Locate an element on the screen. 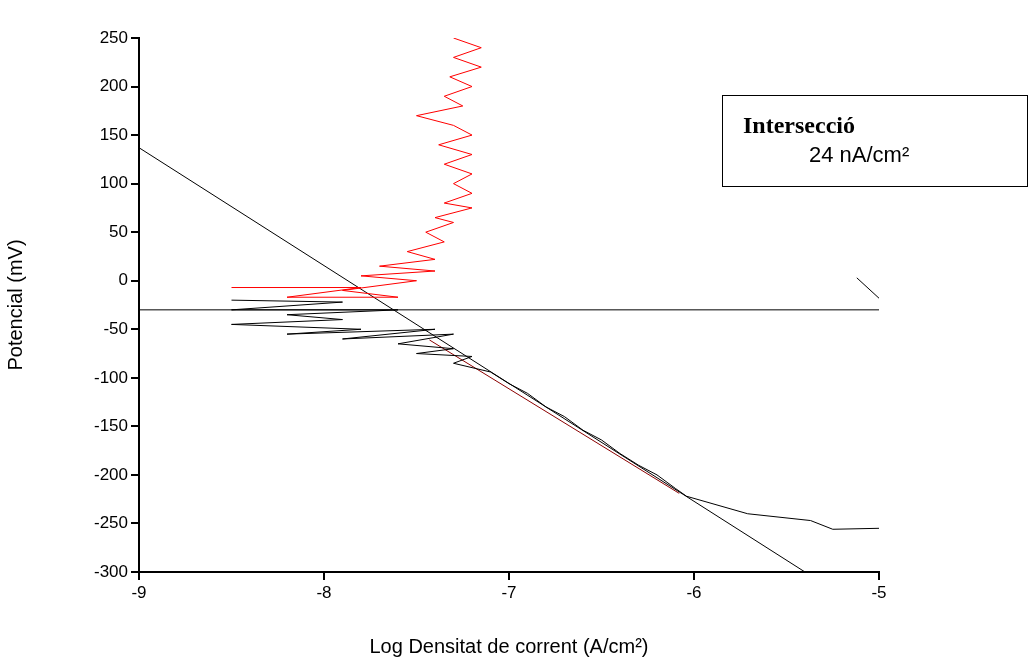 The image size is (1028, 663). y-tick-label: 150 is located at coordinates (113, 134).